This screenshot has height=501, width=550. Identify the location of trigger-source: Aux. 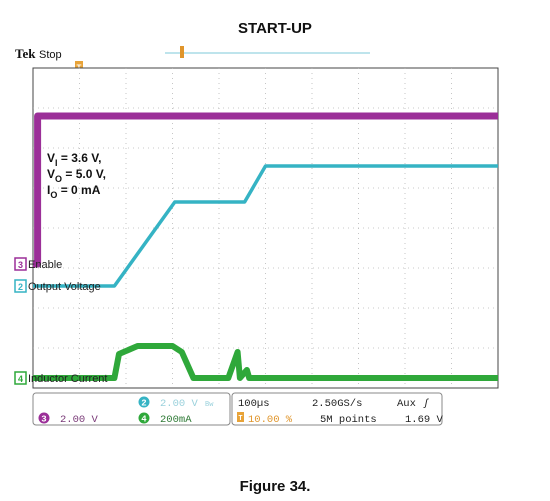
(406, 404).